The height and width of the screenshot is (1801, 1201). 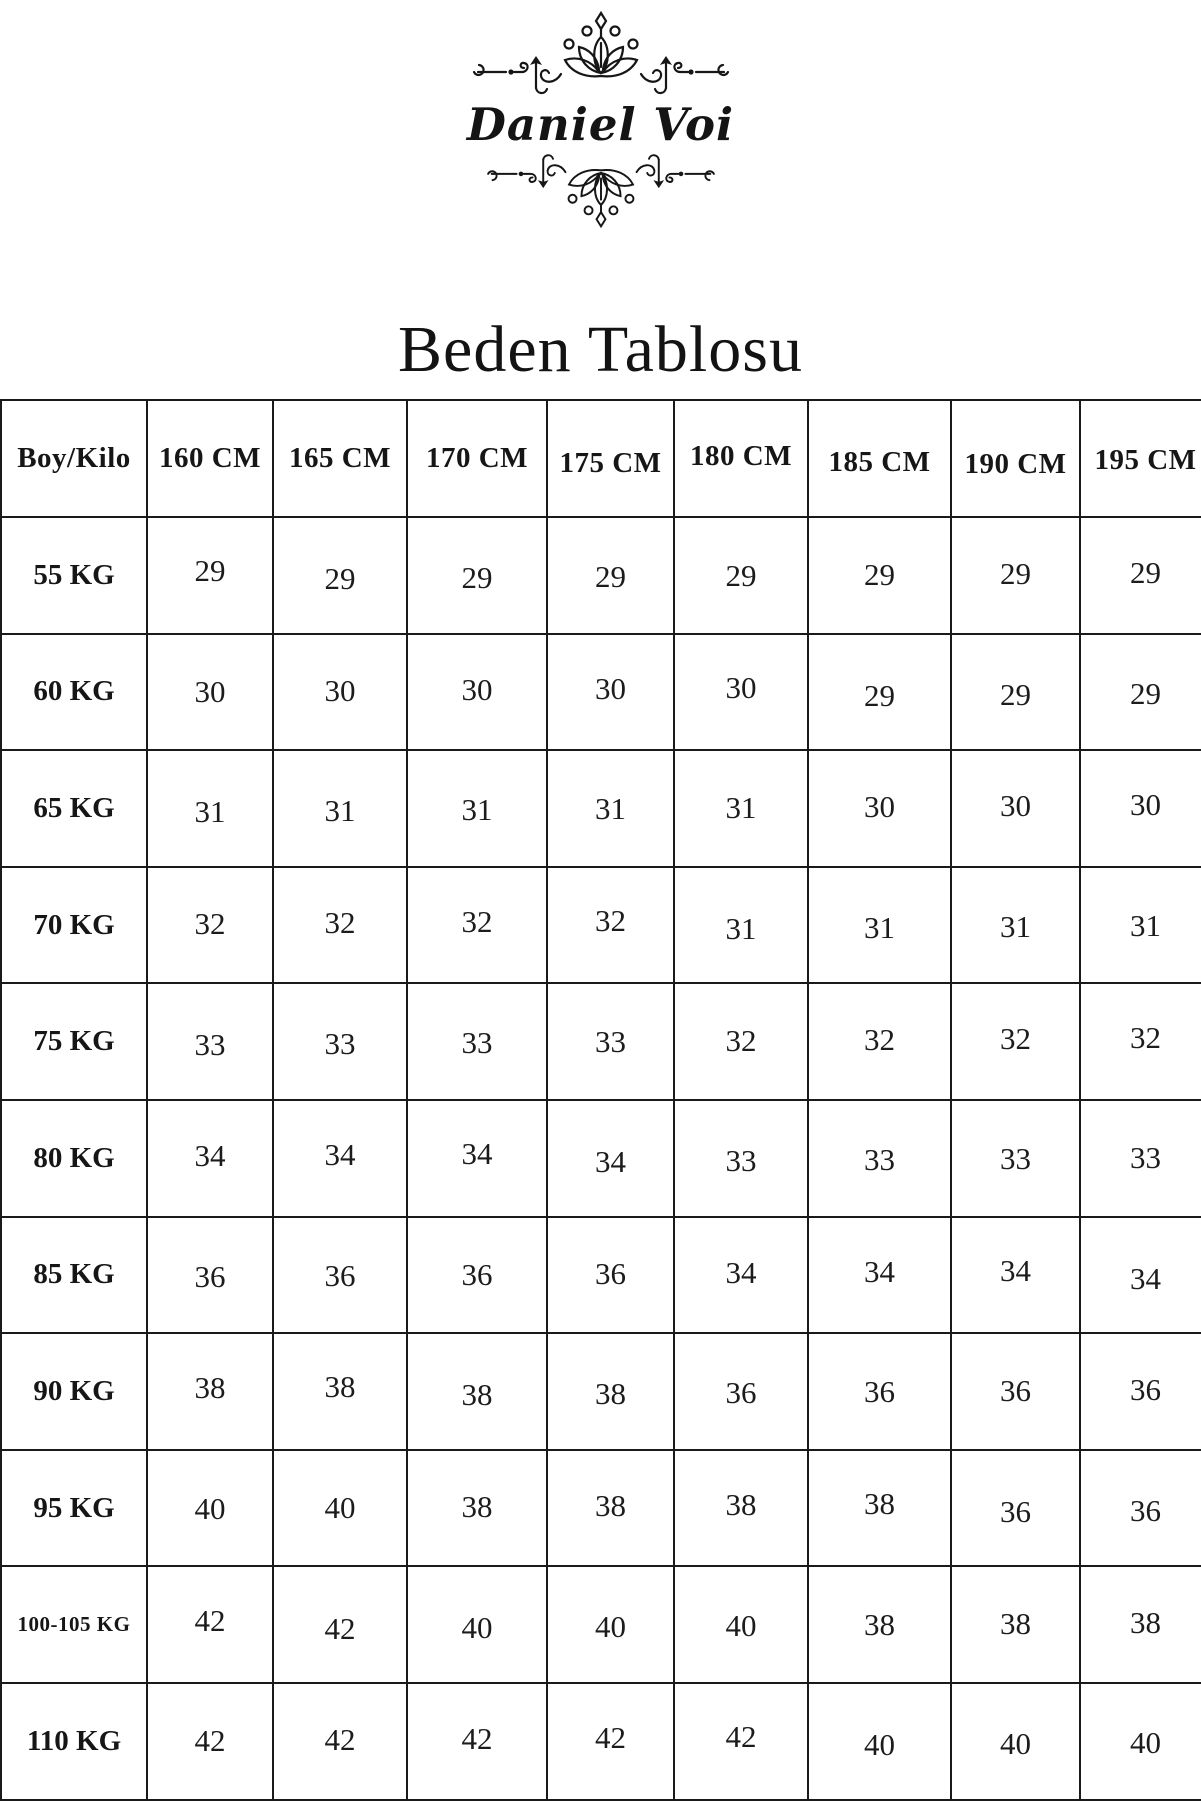 What do you see at coordinates (610, 458) in the screenshot?
I see `column-header: 175 CM` at bounding box center [610, 458].